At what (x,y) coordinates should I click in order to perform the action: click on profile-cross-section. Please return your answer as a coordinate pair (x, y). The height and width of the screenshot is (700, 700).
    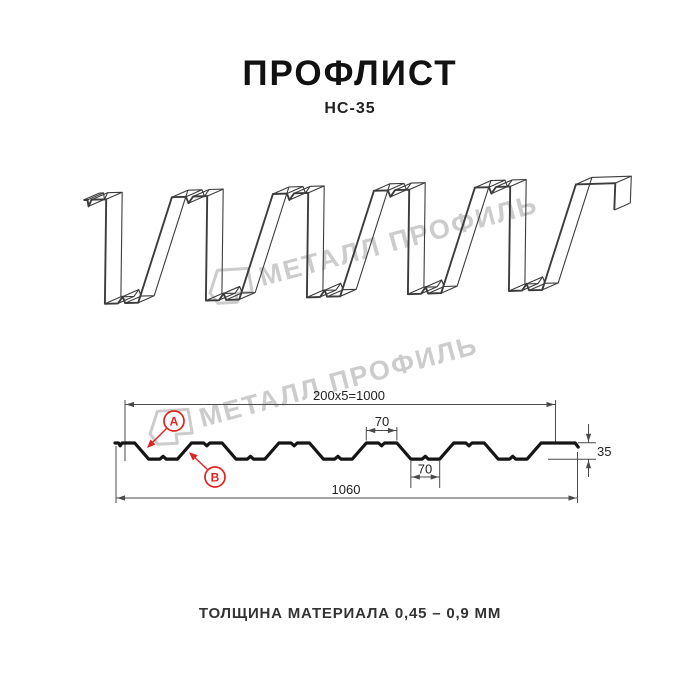
    Looking at the image, I should click on (354, 451).